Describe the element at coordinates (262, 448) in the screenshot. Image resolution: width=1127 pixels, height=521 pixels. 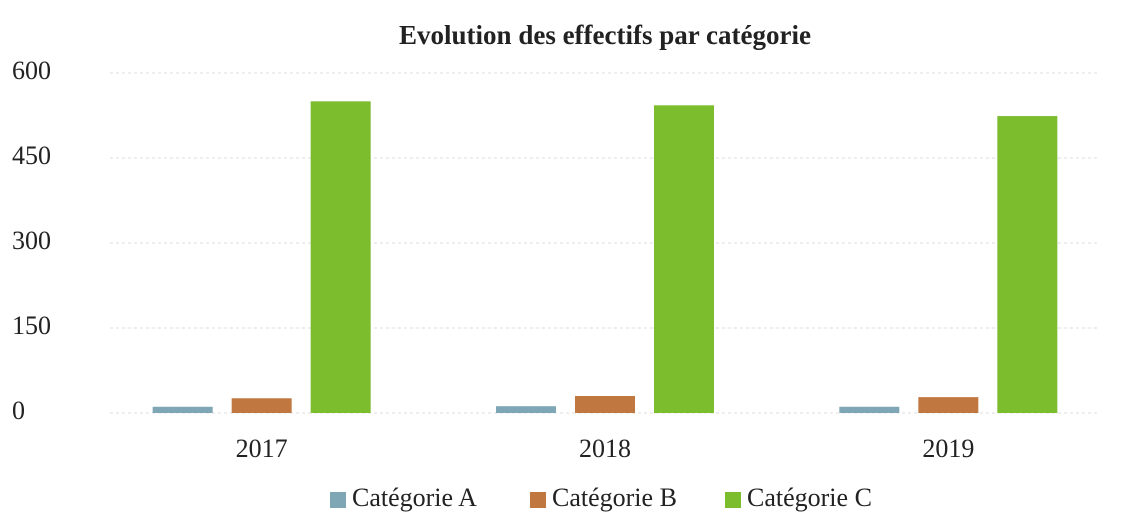
I see `x-tick-label: 2017` at that location.